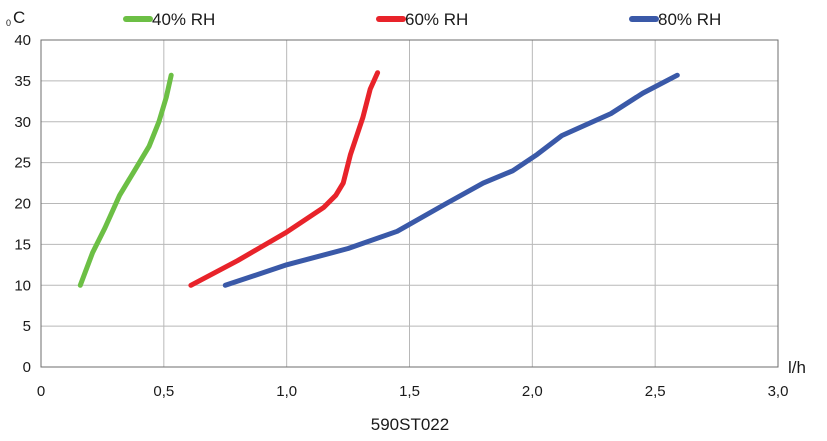 The width and height of the screenshot is (827, 441). What do you see at coordinates (689, 19) in the screenshot?
I see `legend-label: 80% RH` at bounding box center [689, 19].